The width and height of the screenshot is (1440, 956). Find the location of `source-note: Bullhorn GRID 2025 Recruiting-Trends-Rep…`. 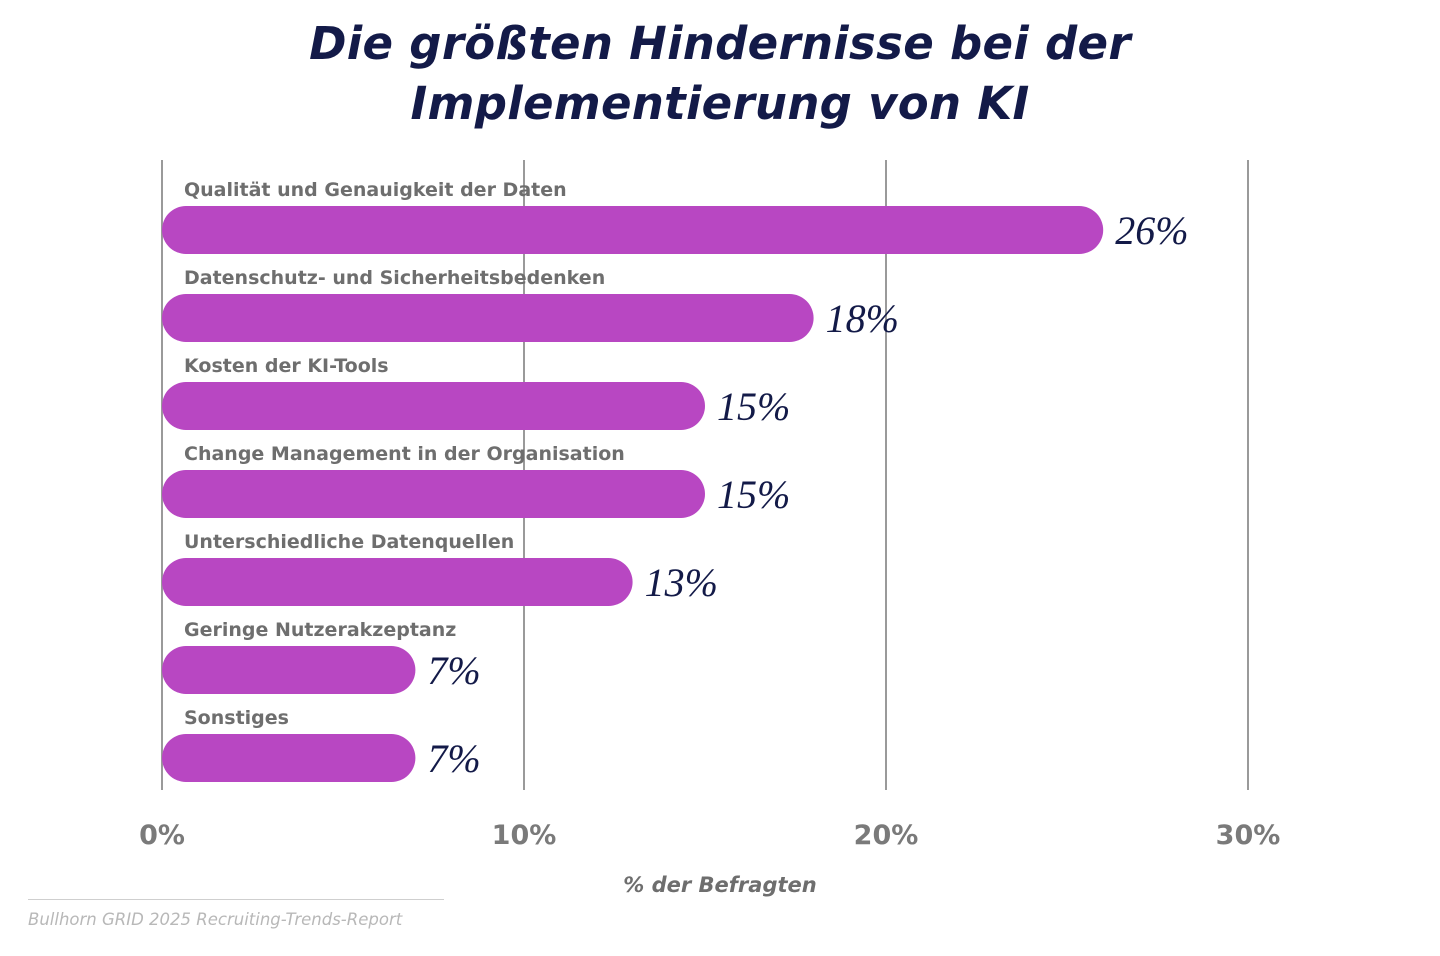

source-note: Bullhorn GRID 2025 Recruiting-Trends-Rep… is located at coordinates (215, 919).